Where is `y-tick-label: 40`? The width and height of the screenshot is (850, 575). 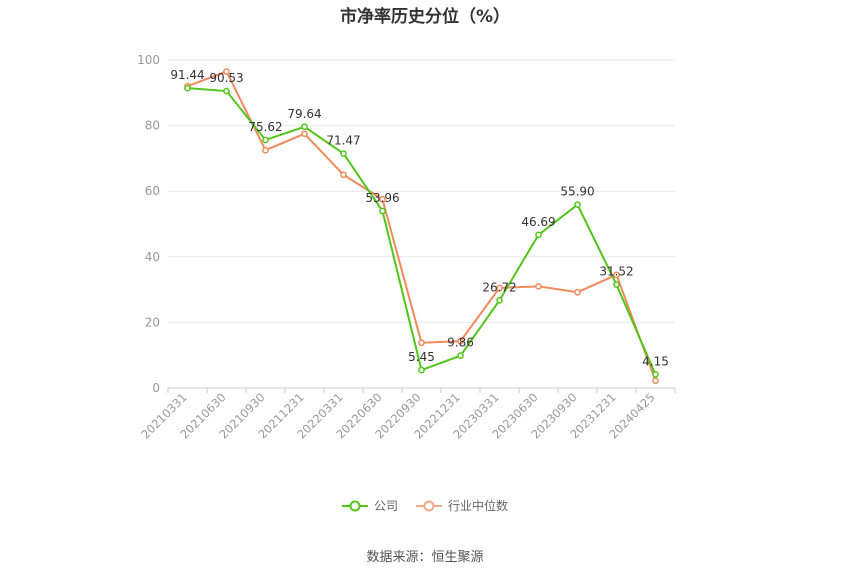
y-tick-label: 40 is located at coordinates (152, 257).